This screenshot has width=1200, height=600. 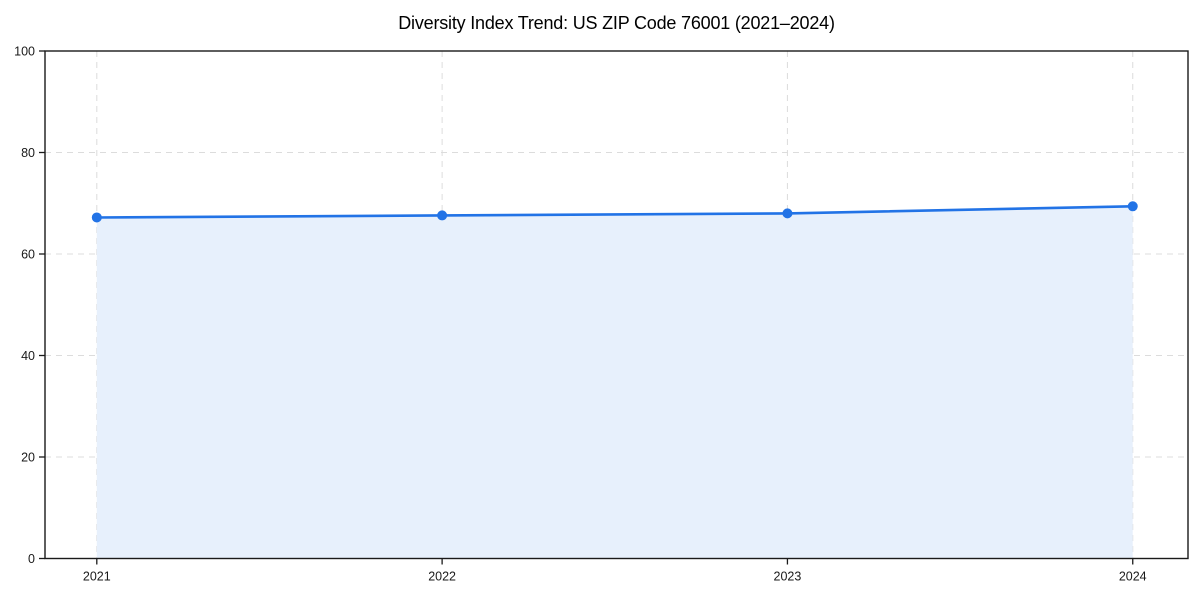 I want to click on x-tick-label: 2023, so click(x=788, y=577).